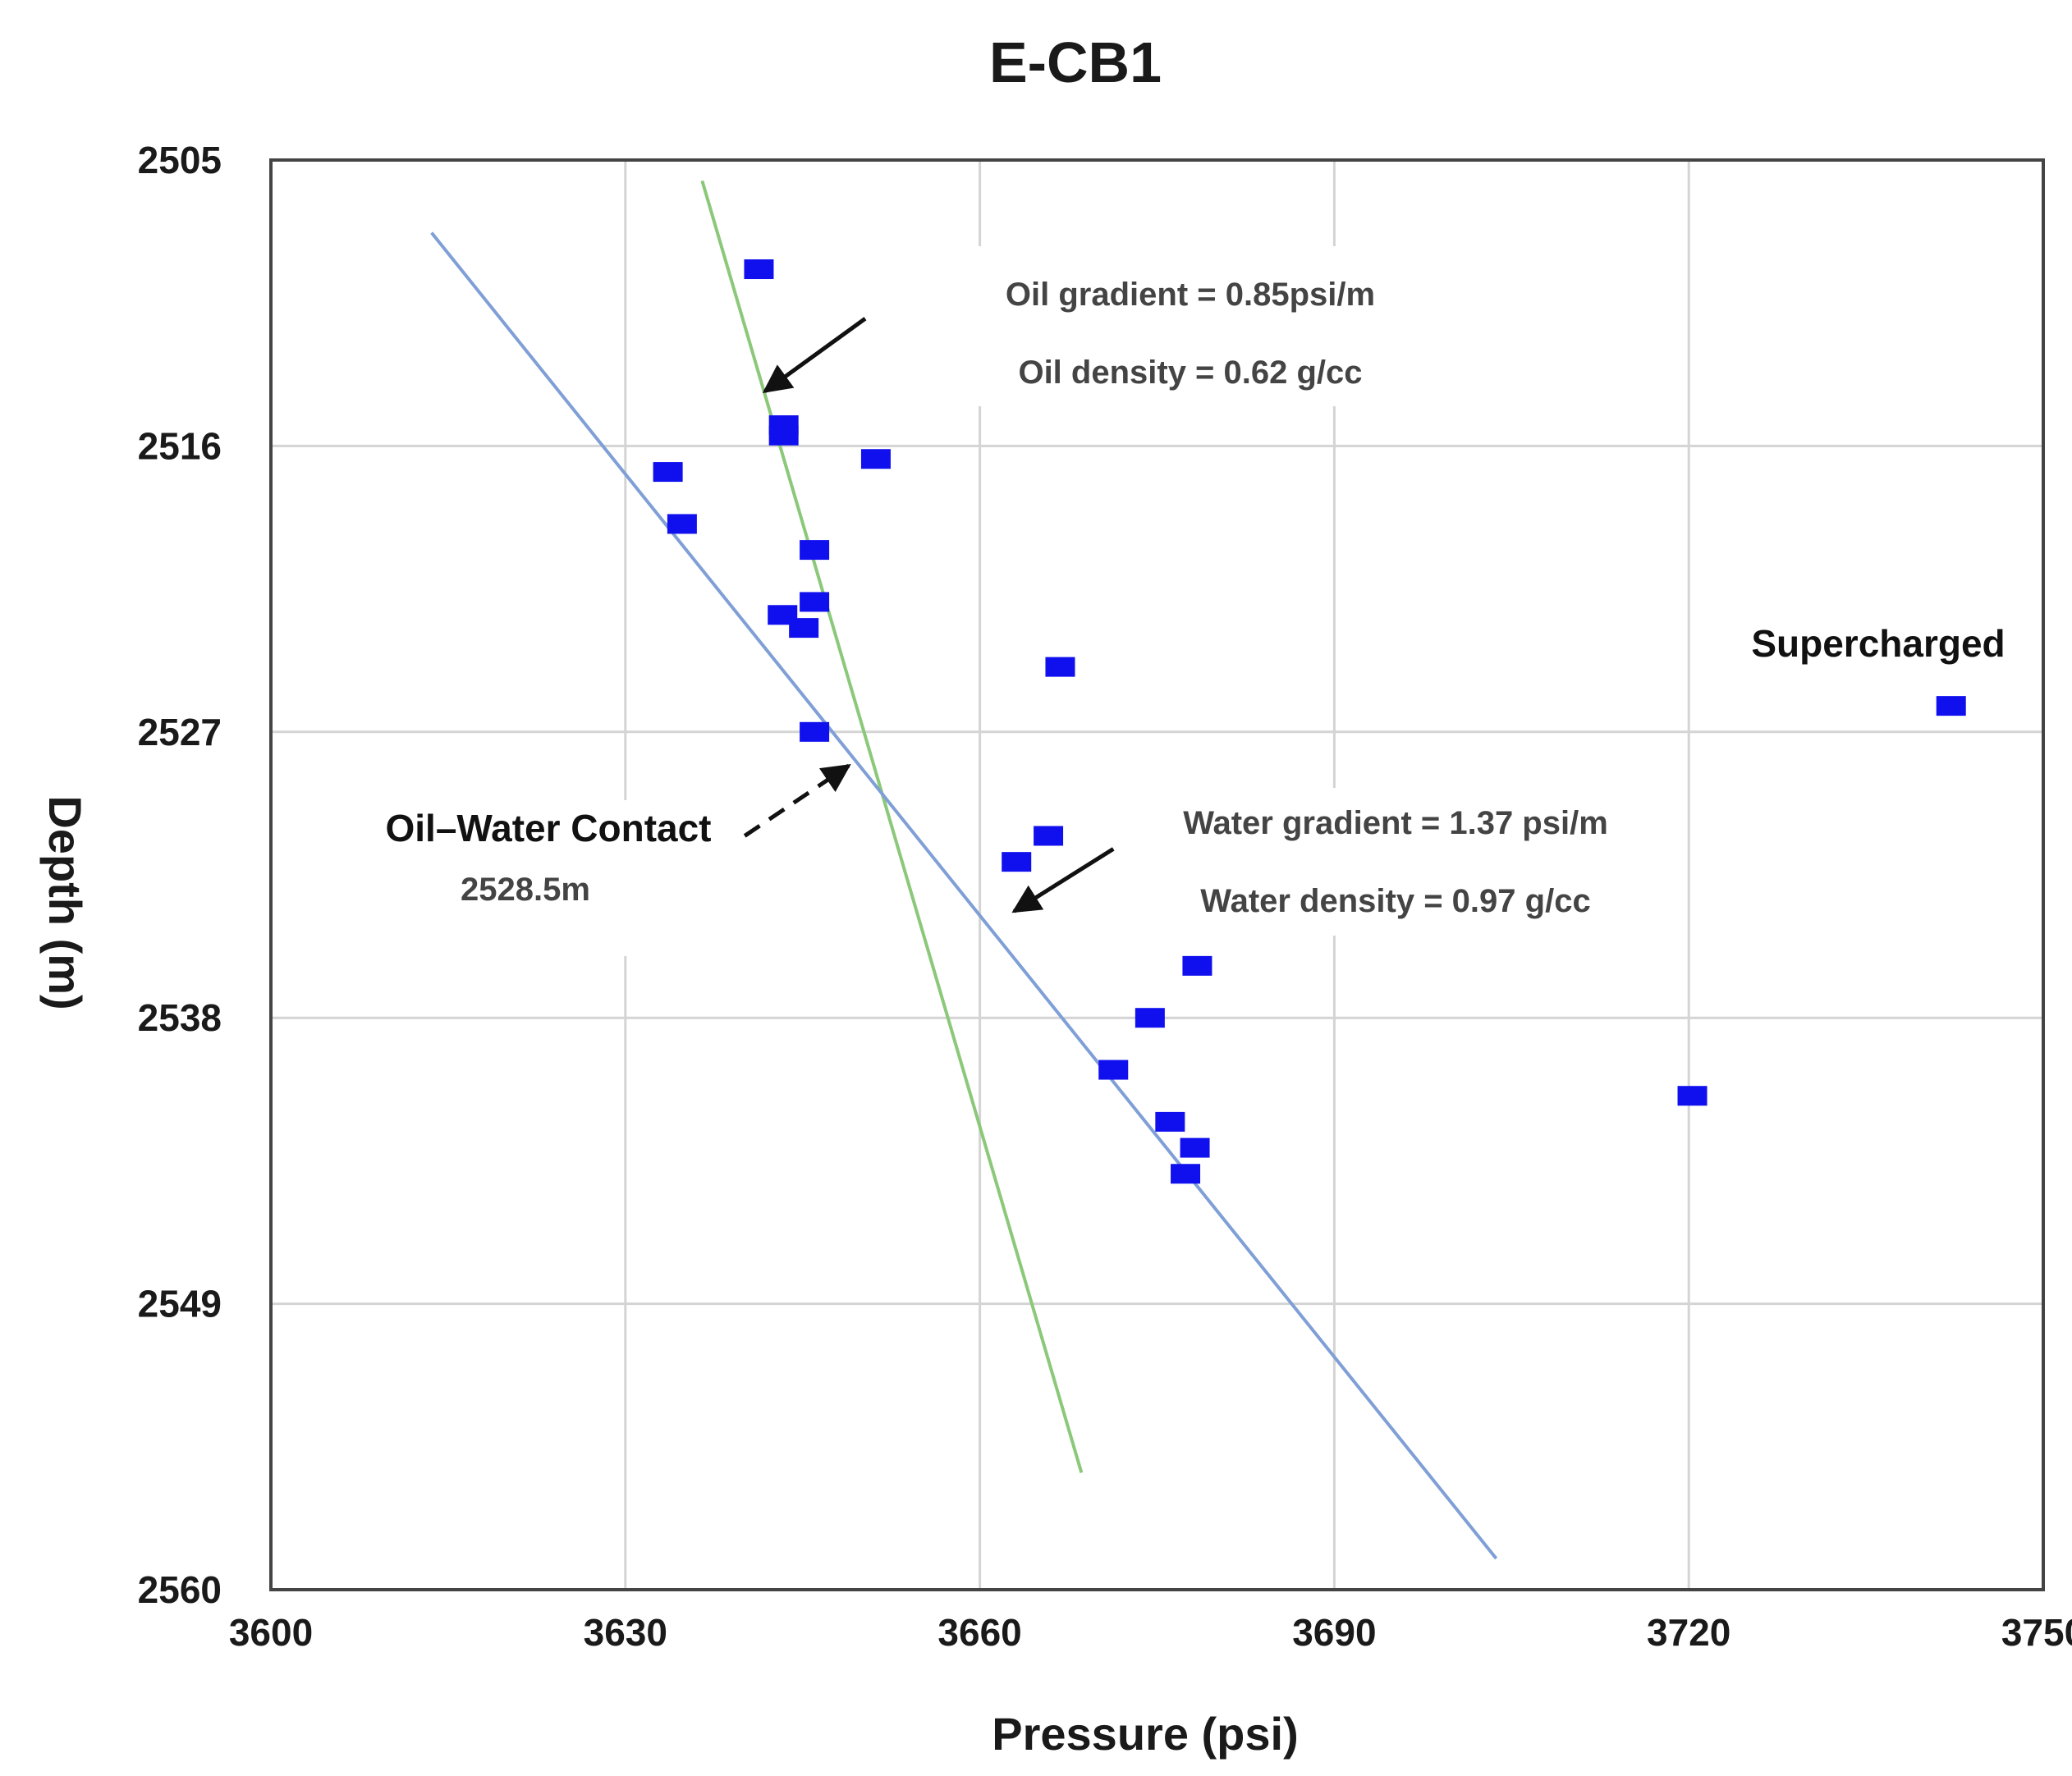 The width and height of the screenshot is (2072, 1776). I want to click on y-tick-label: 2527, so click(180, 732).